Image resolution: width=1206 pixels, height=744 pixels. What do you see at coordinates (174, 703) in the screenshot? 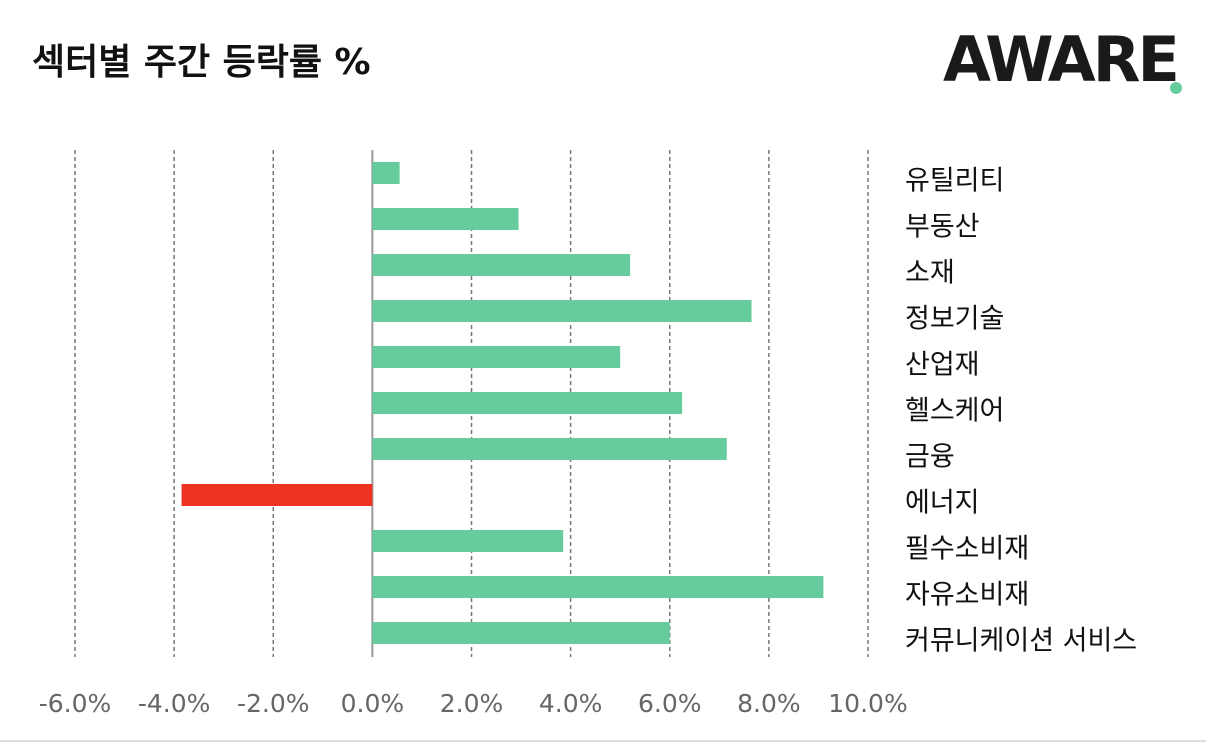
I see `x-tick-label: -4.0%` at bounding box center [174, 703].